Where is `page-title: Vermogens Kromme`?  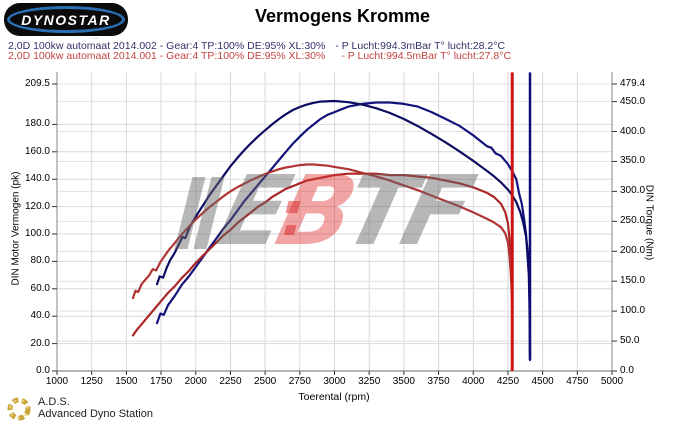 page-title: Vermogens Kromme is located at coordinates (342, 16).